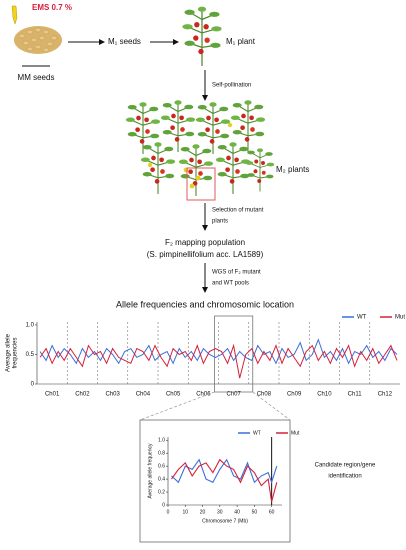  I want to click on x-tick-label: 30, so click(220, 512).